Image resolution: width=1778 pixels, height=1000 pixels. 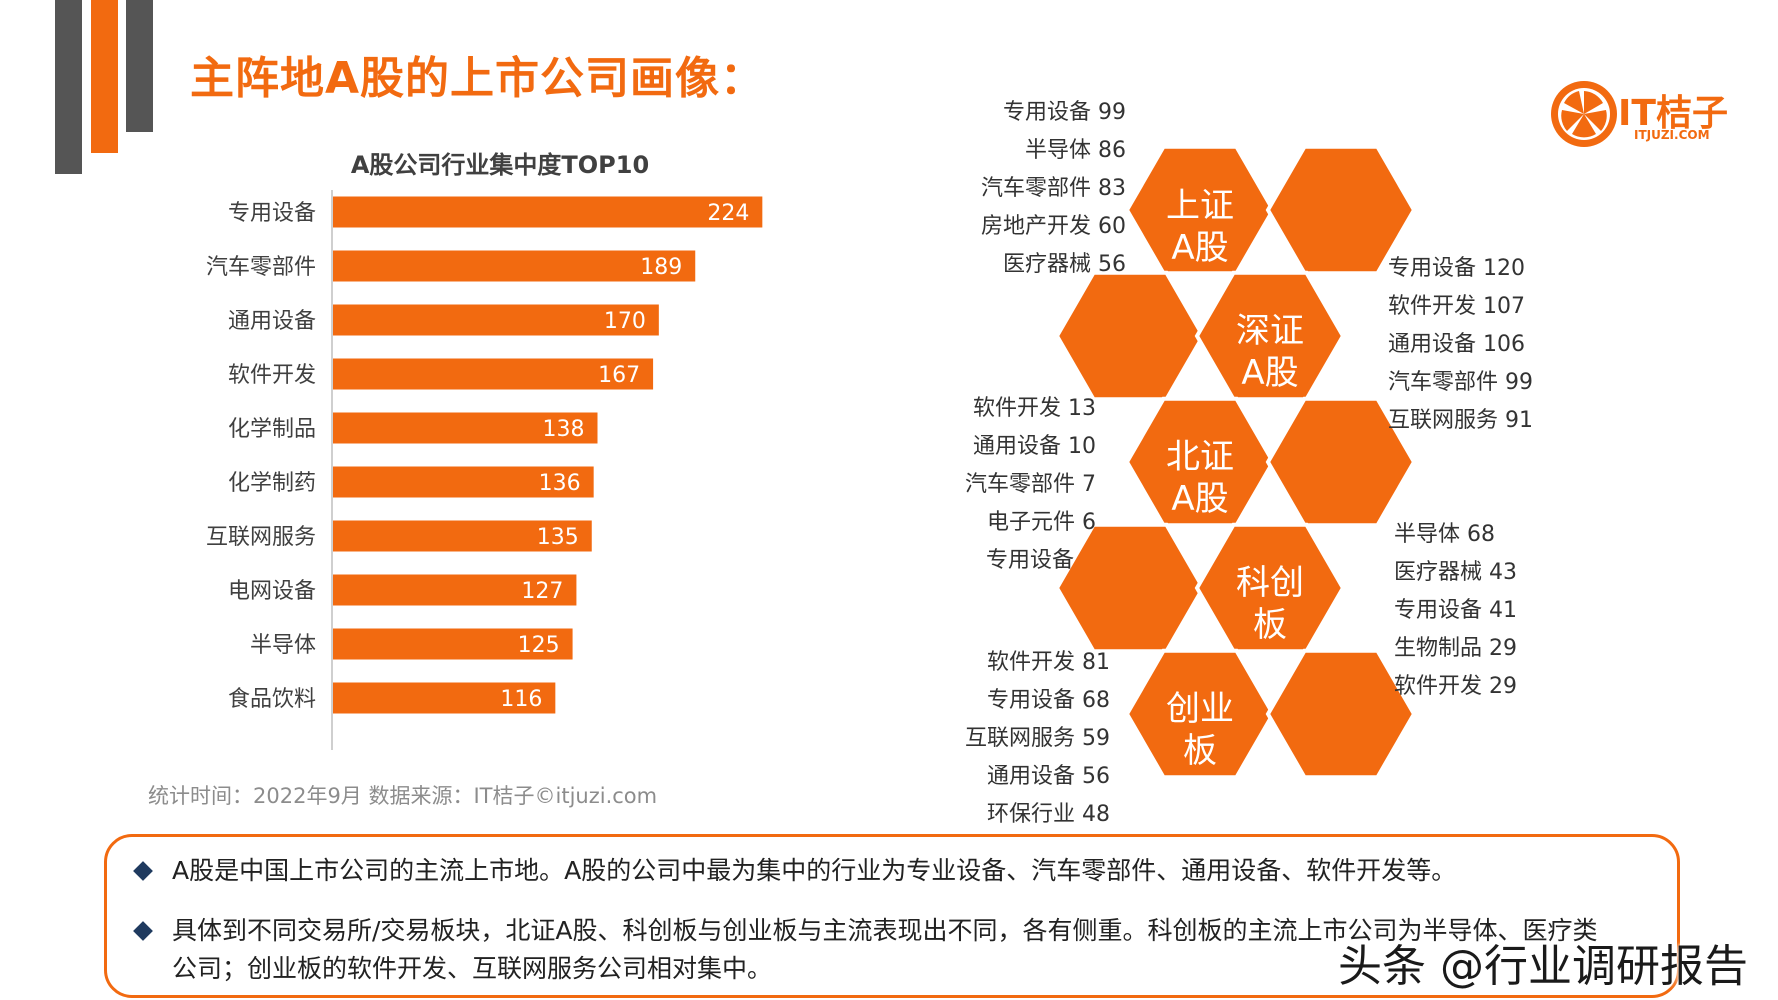 I want to click on hex-label-chinext-line2: 板, so click(x=1200, y=751).